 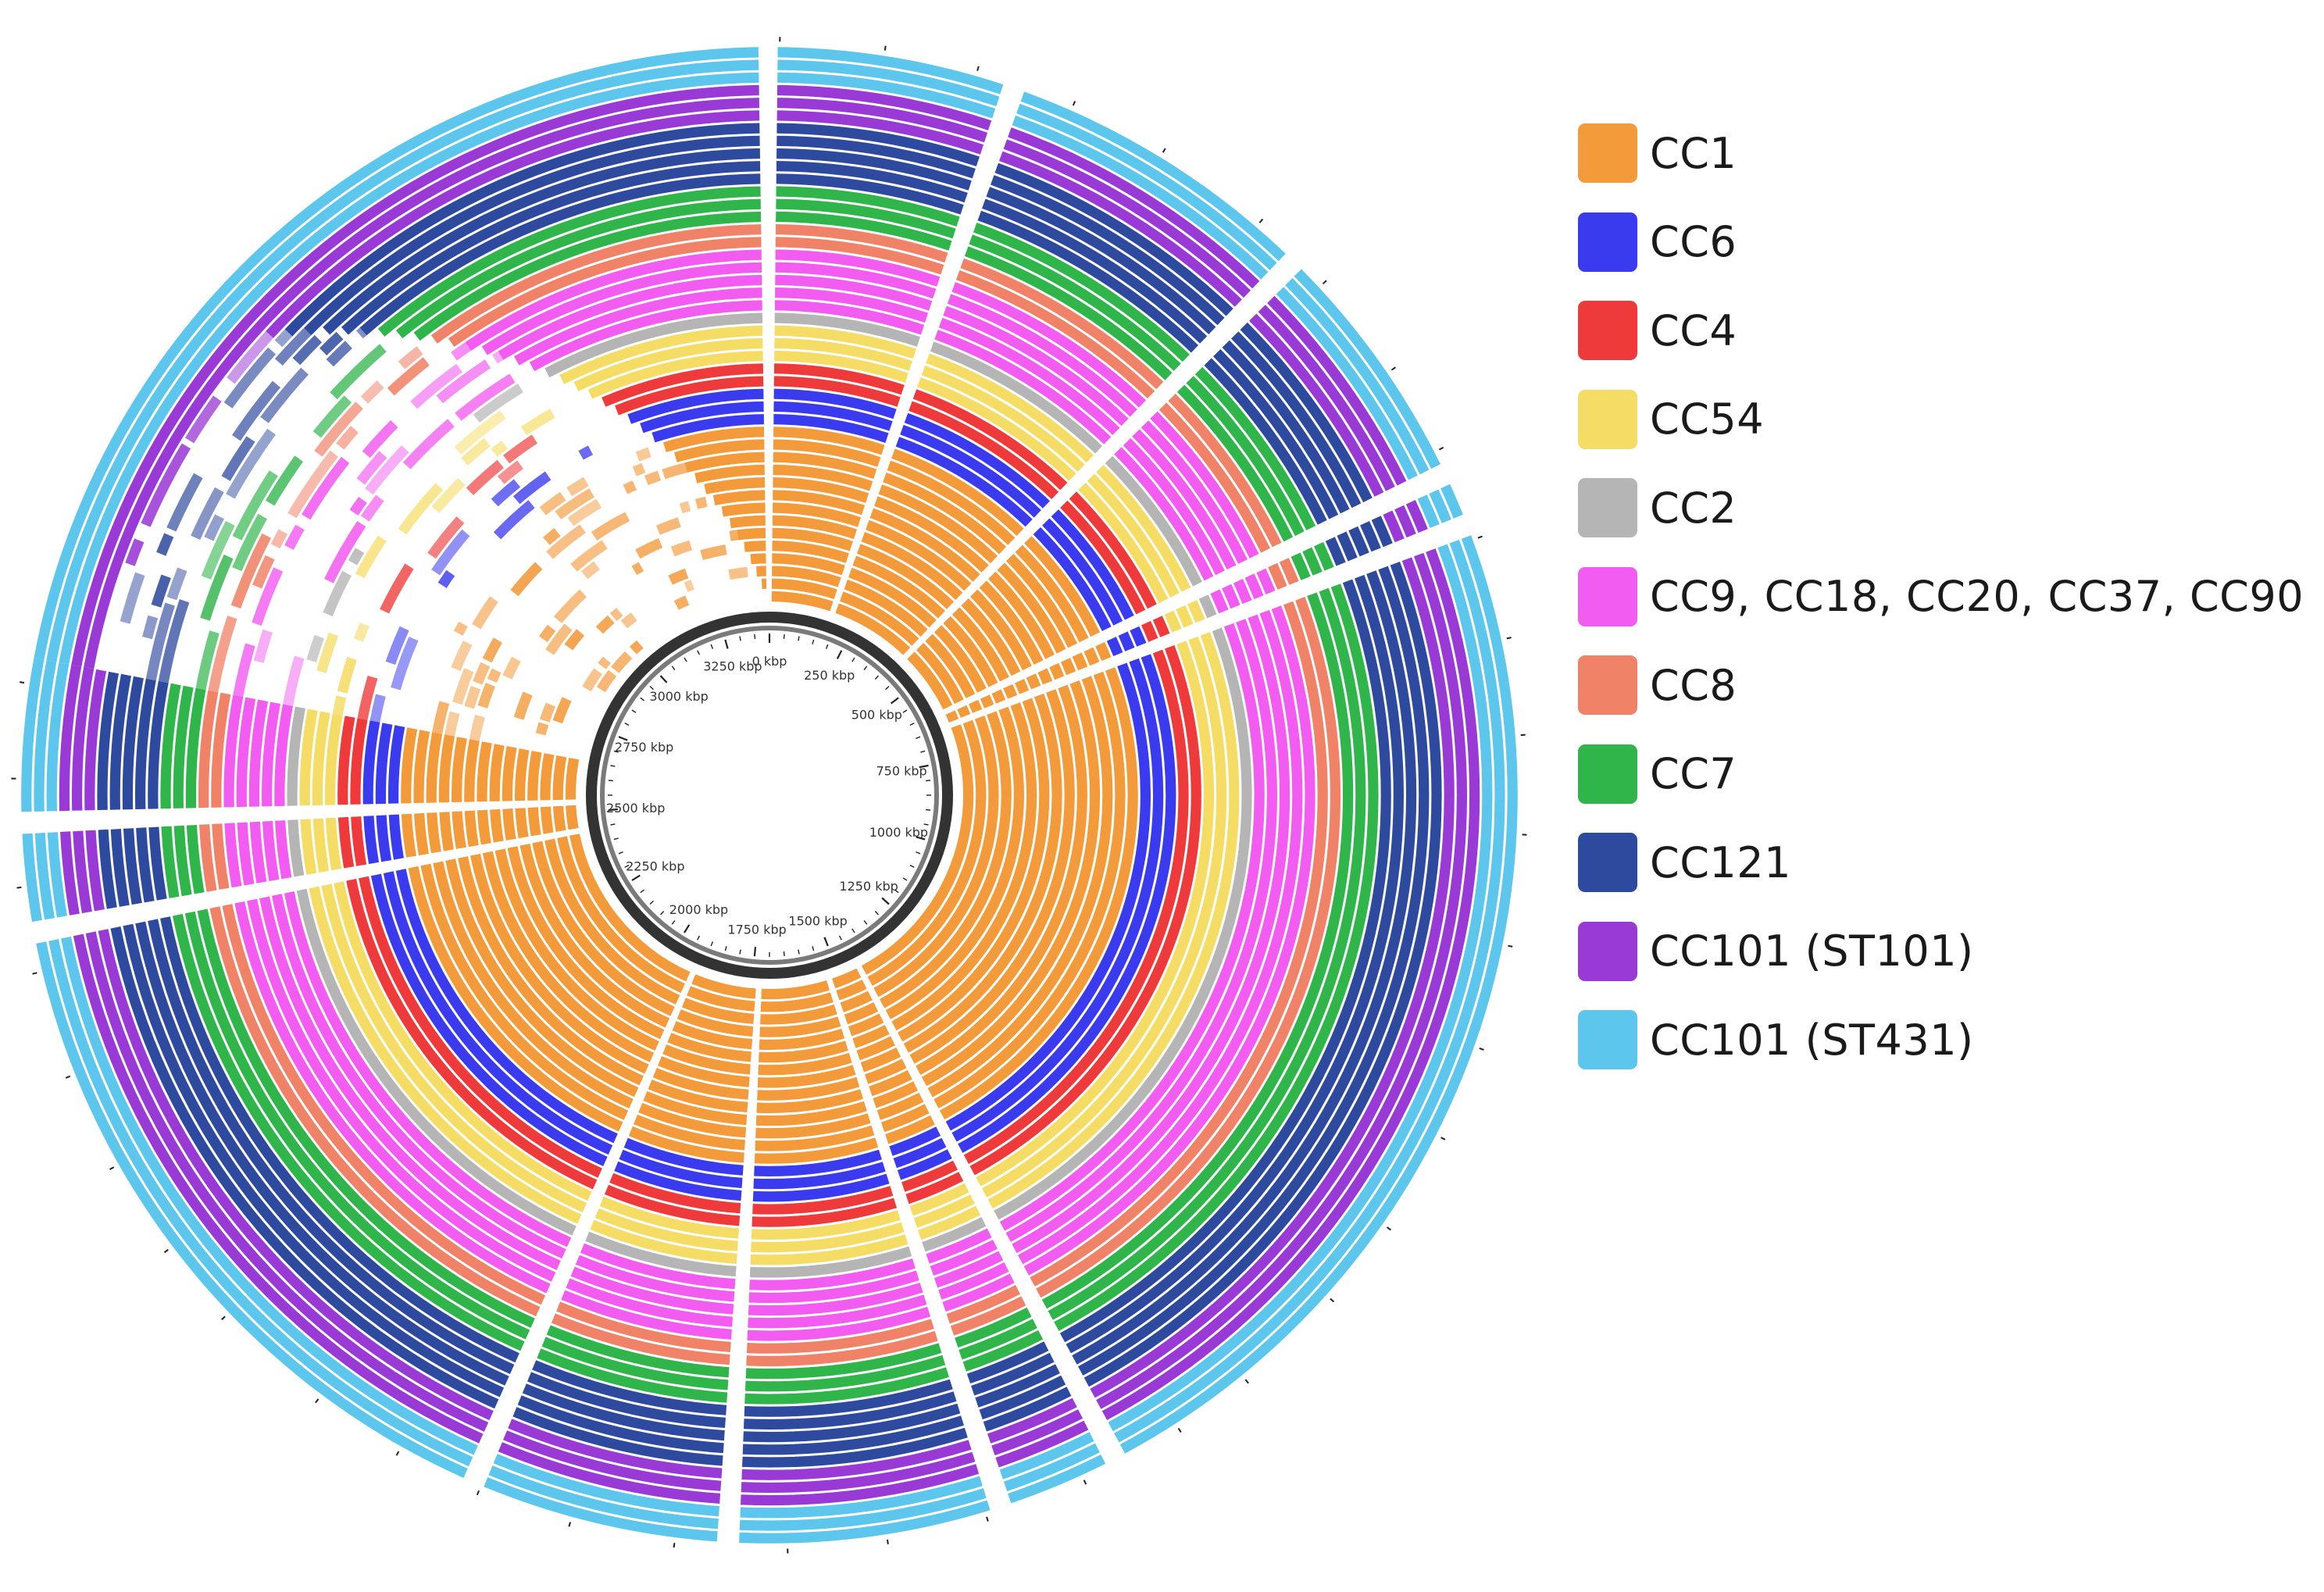 I want to click on legend-item: CC4, so click(x=1945, y=330).